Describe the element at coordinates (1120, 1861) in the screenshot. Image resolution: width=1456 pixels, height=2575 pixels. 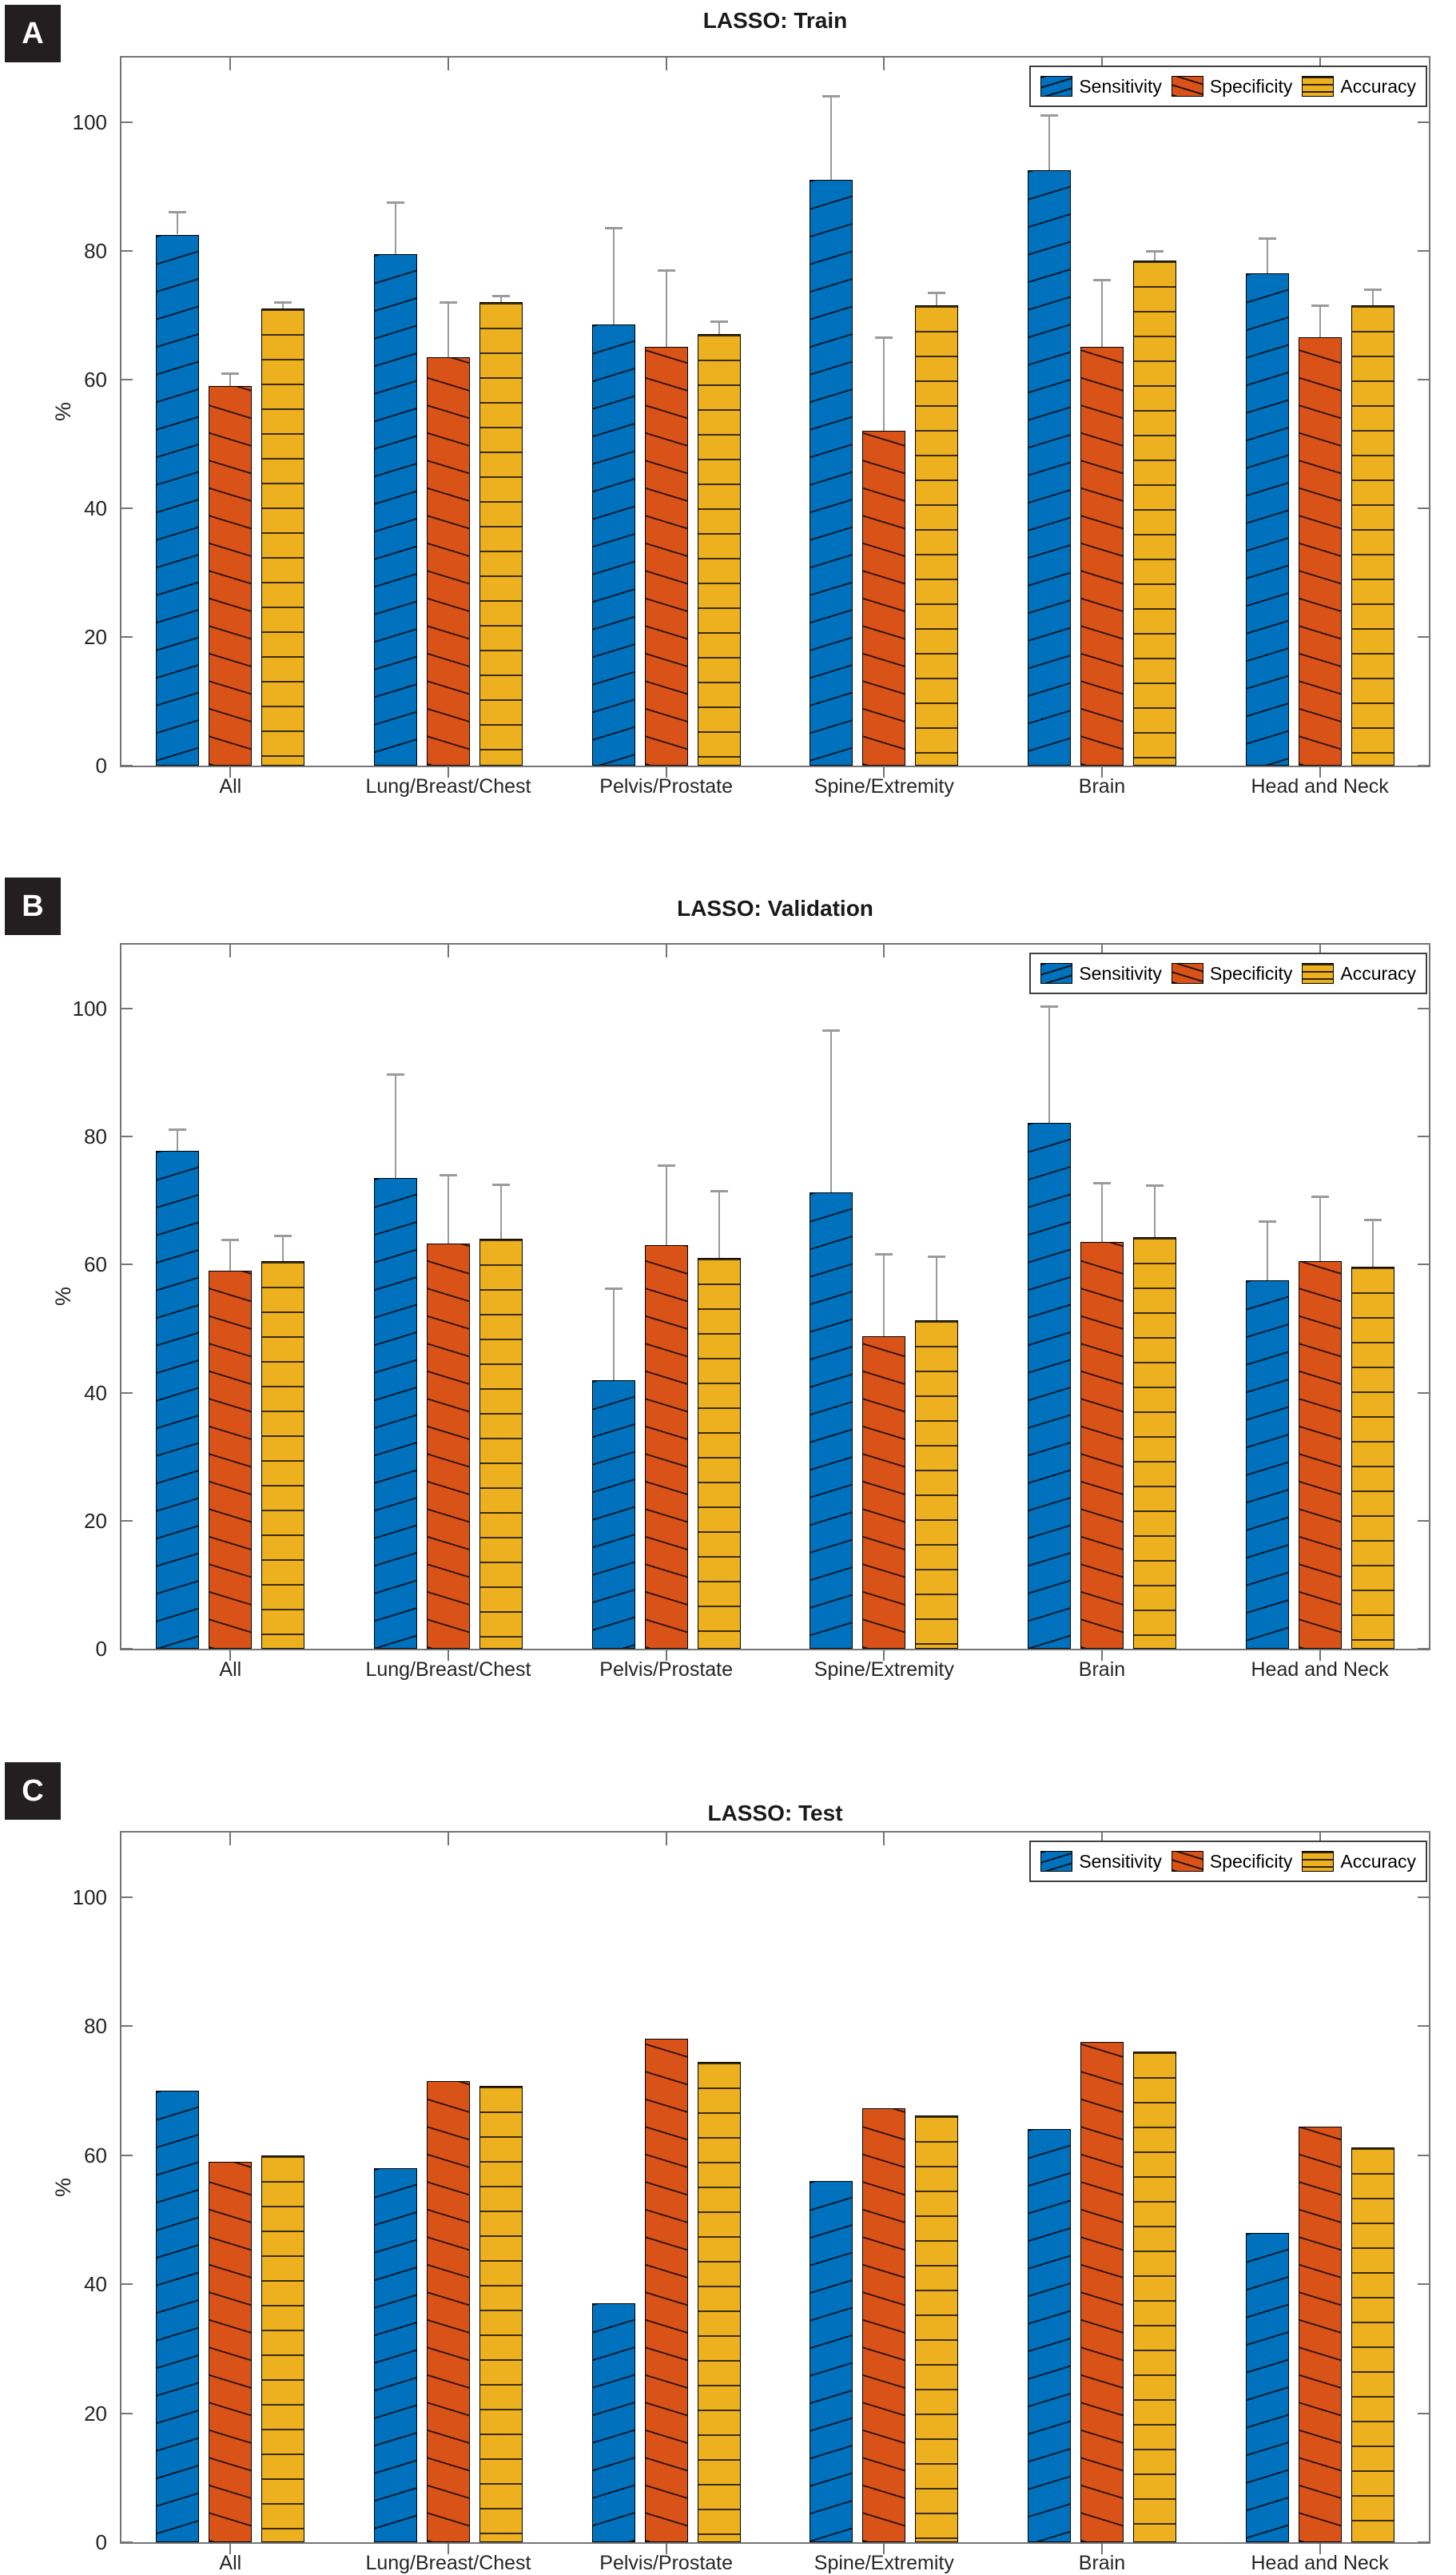
I see `legend-label-sensitivity: Sensitivity` at that location.